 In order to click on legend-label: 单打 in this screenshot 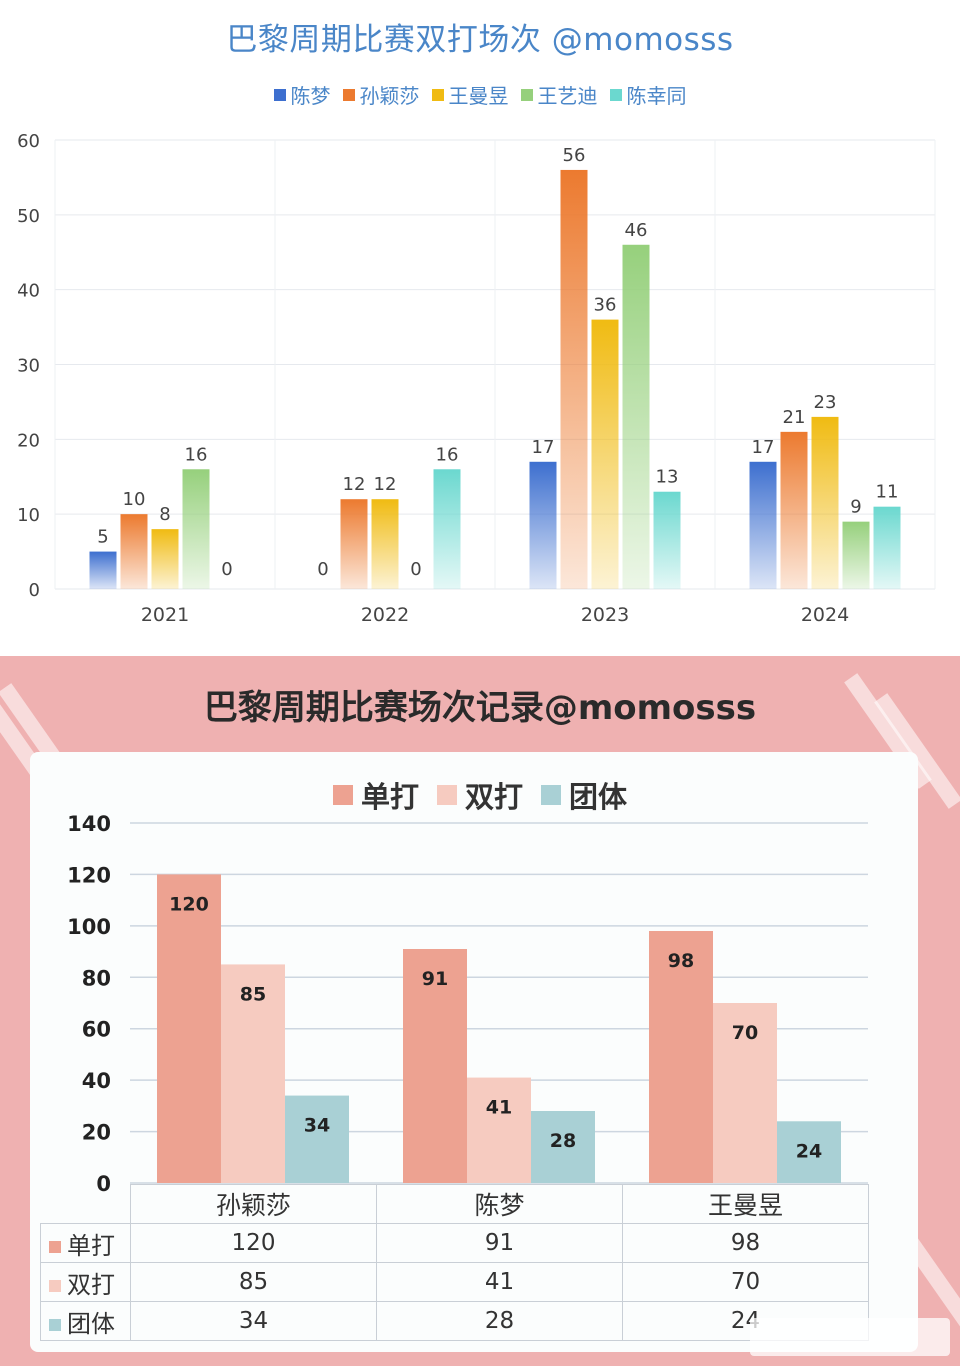, I will do `click(389, 797)`.